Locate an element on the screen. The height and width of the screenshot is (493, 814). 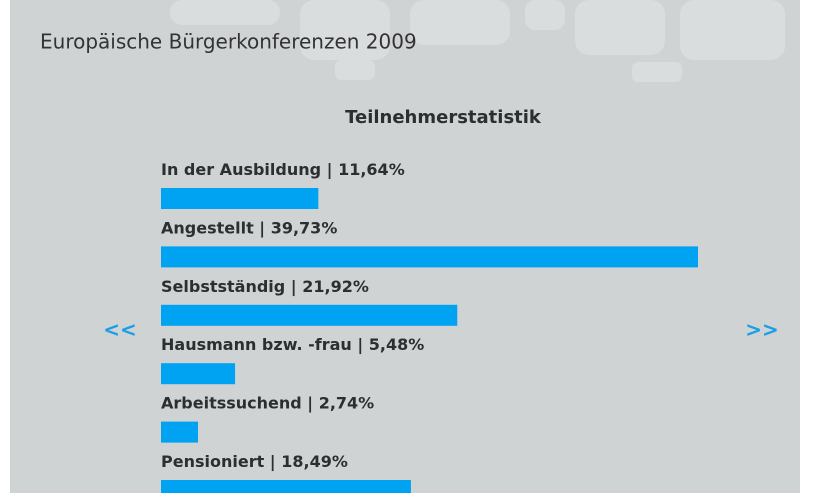
category-label: Hausmann bzw. -frau is located at coordinates (256, 344).